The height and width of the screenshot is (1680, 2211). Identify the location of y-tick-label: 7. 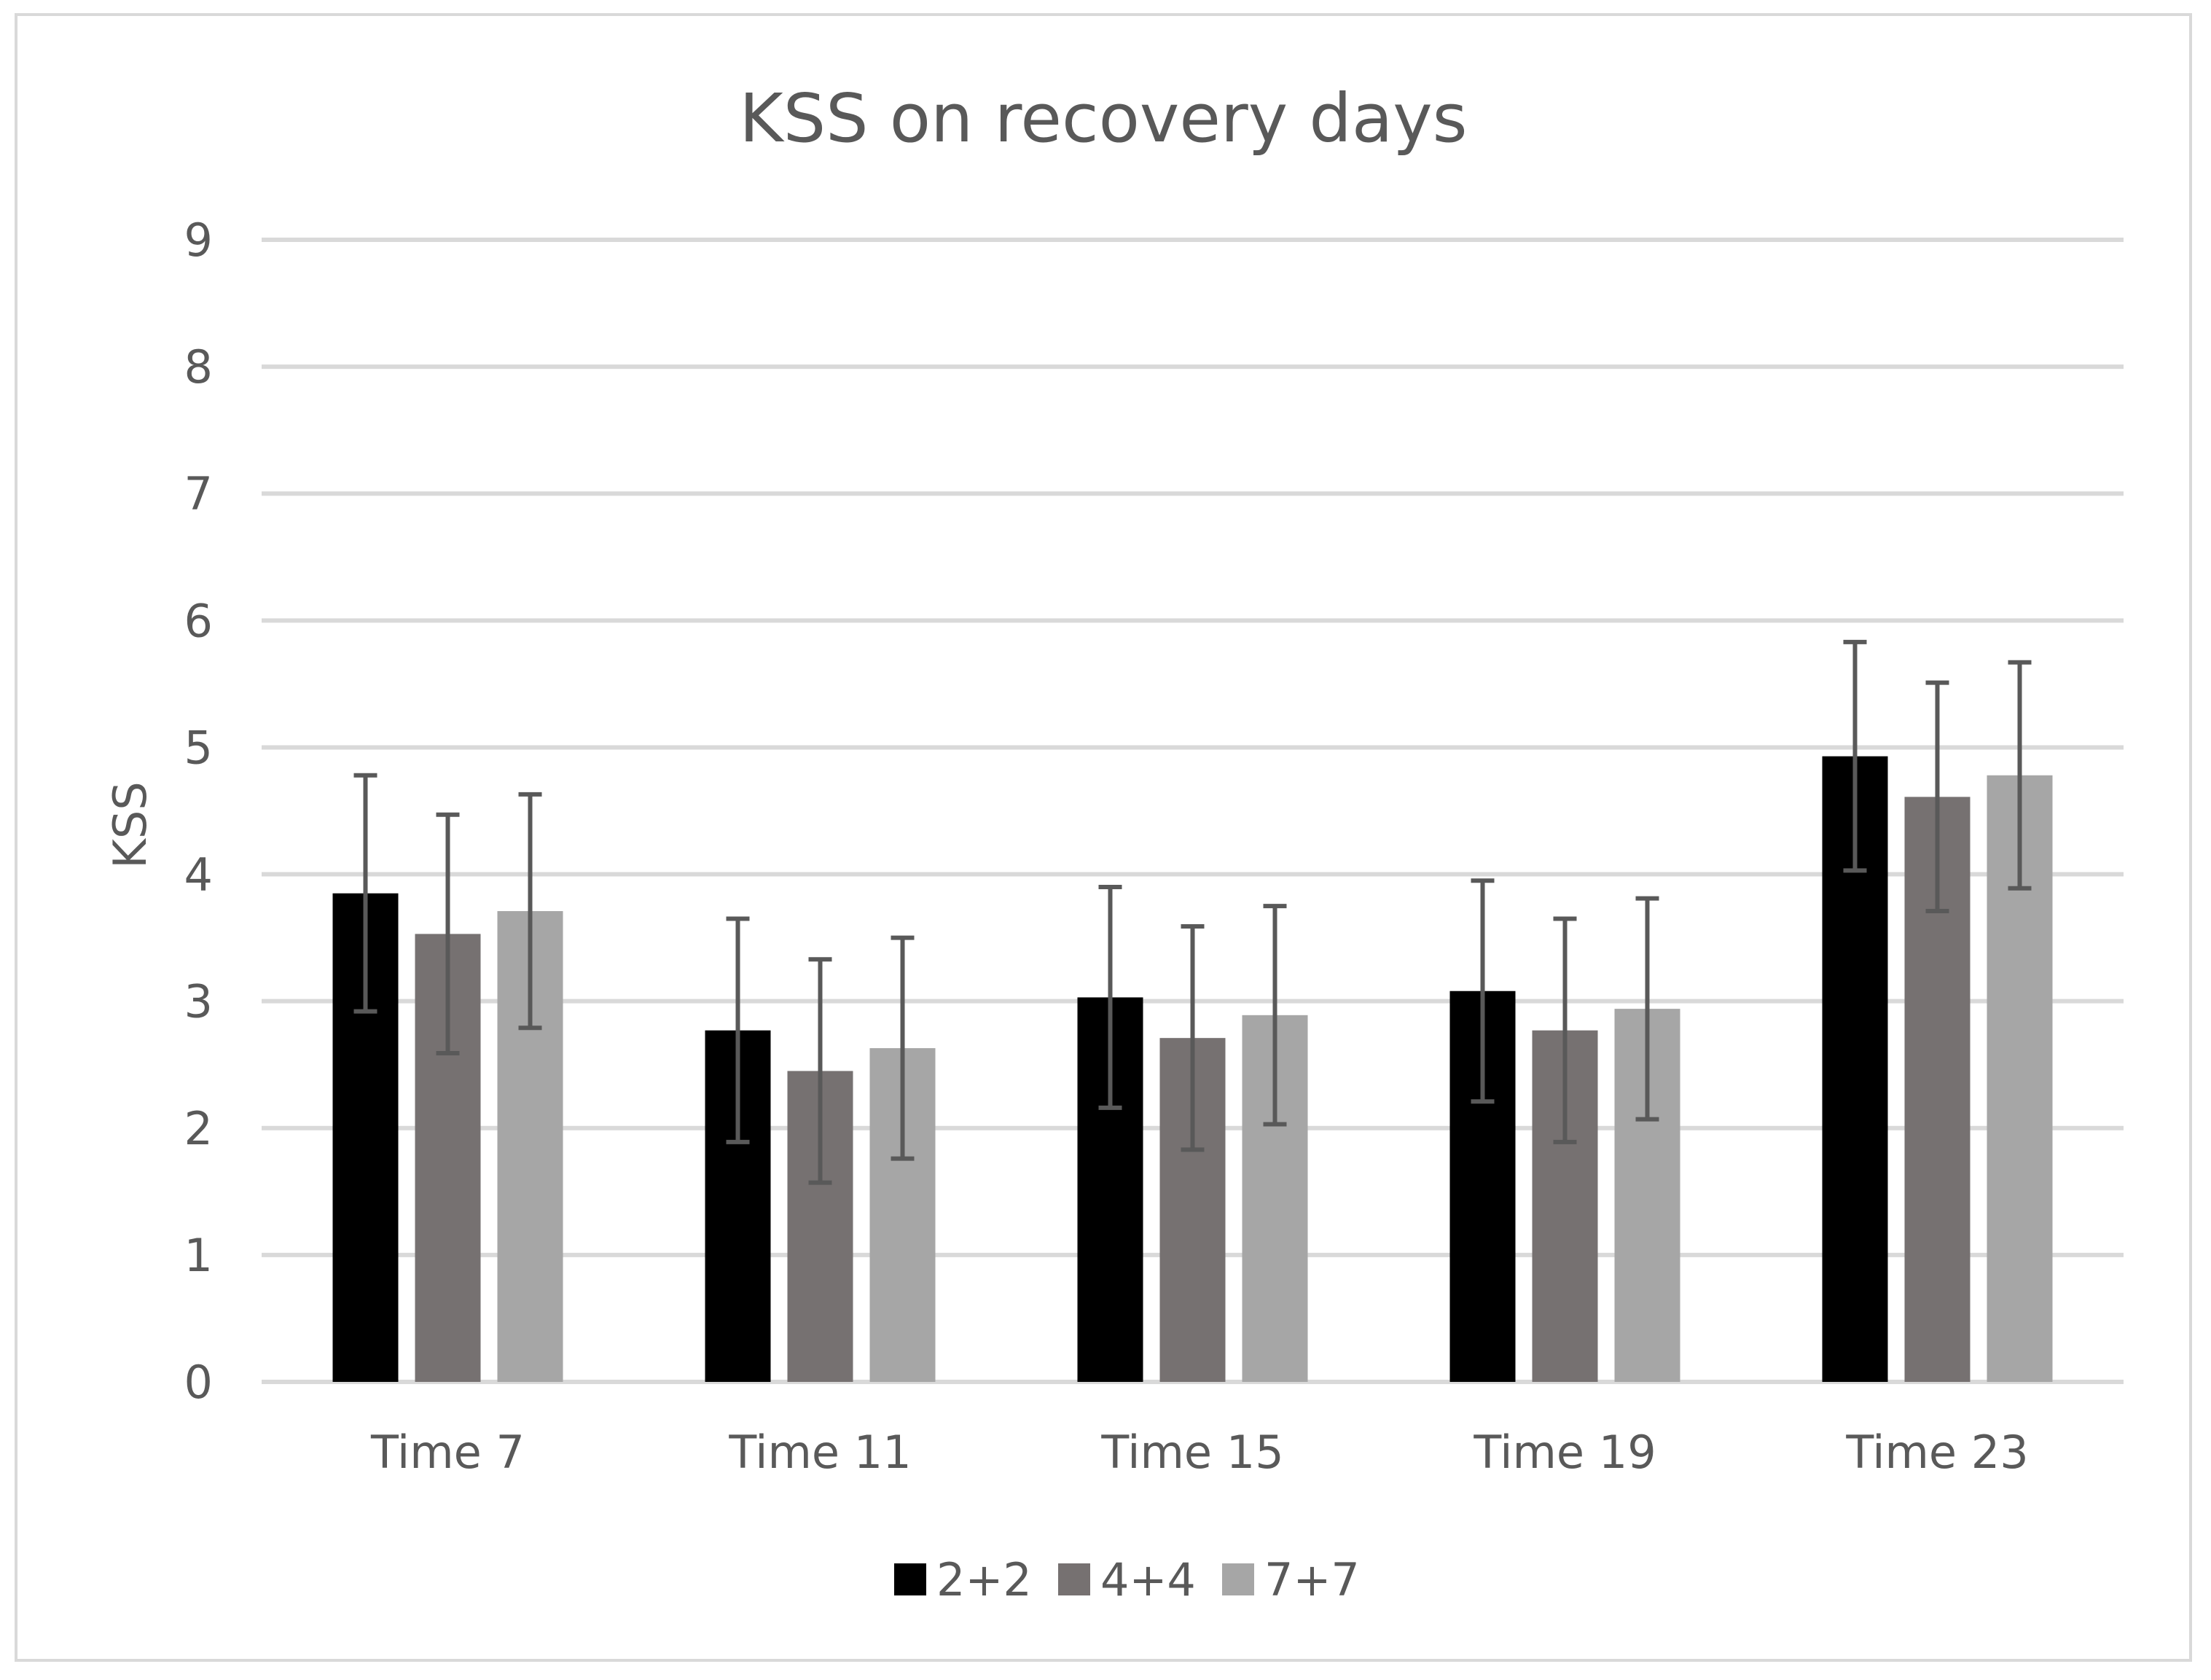
(199, 494).